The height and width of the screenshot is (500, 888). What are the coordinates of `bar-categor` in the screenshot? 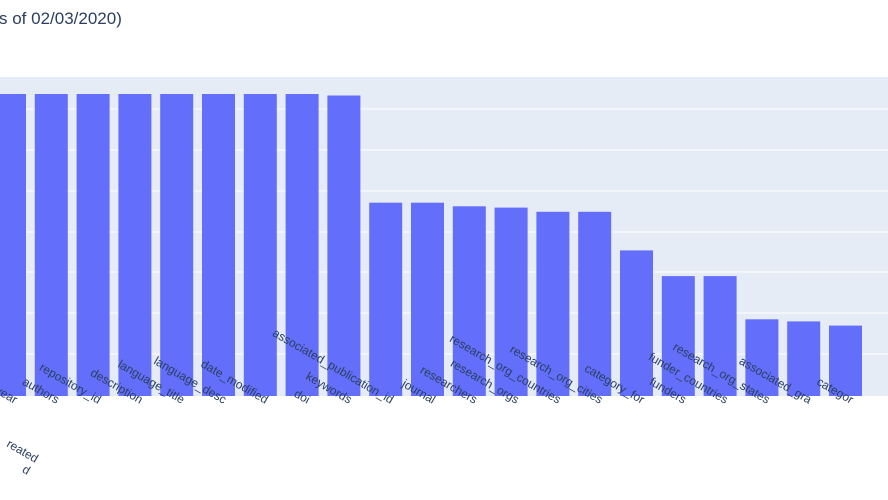 It's located at (845, 360).